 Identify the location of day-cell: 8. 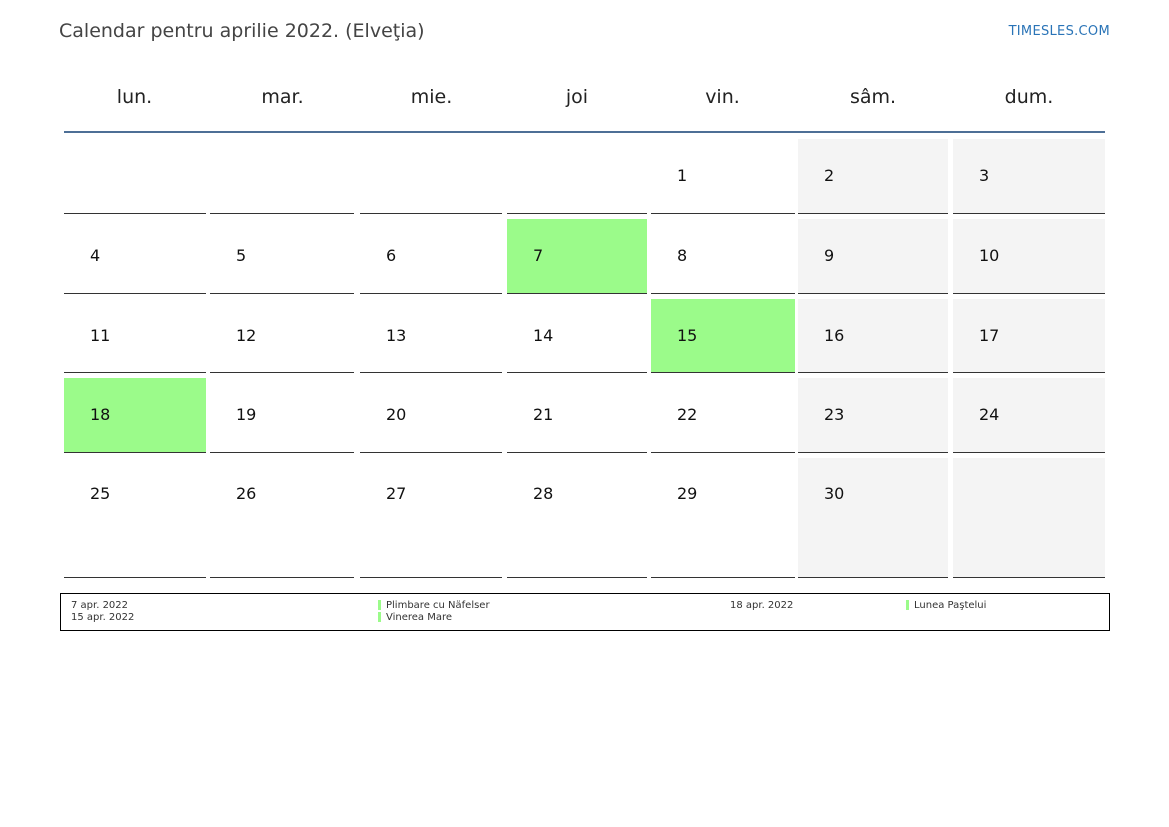
(723, 256).